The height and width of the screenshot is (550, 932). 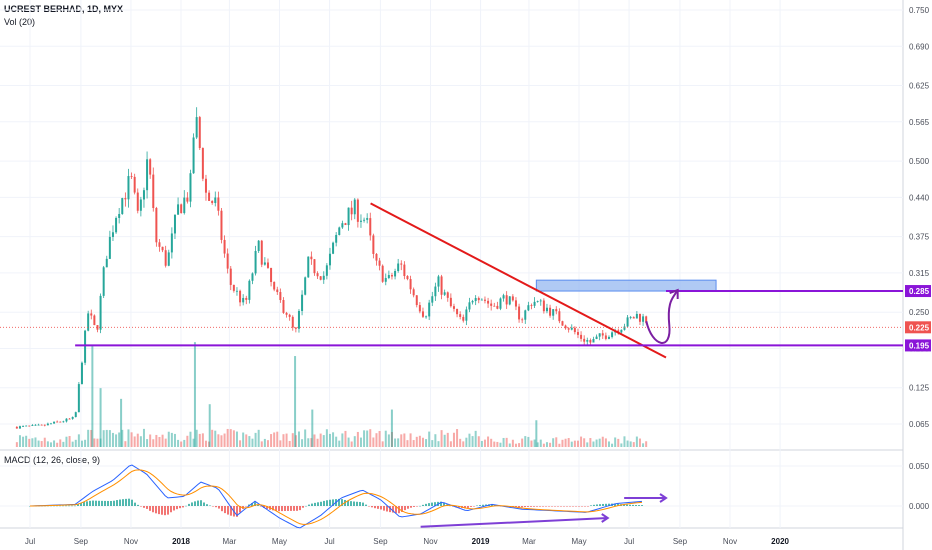 I want to click on price-tick-label: 0.690, so click(x=919, y=46).